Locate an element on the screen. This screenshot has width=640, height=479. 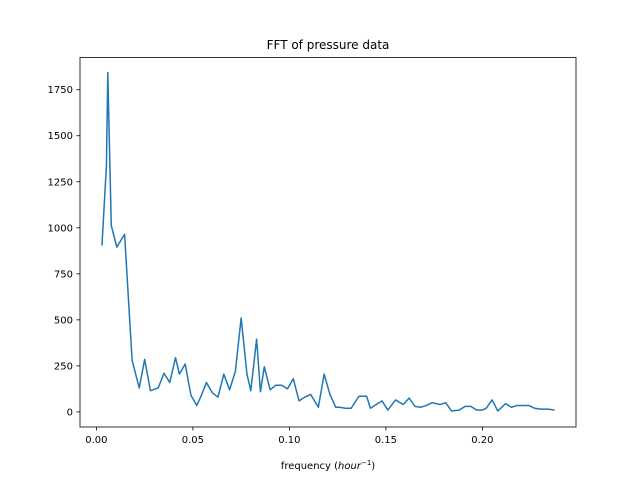
chart-title: FFT of pressure data is located at coordinates (328, 45).